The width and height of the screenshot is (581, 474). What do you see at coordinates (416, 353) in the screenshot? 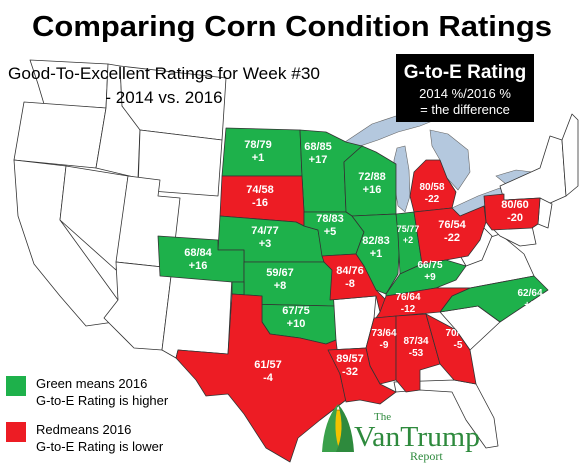
I see `label-diff-AL: -53` at bounding box center [416, 353].